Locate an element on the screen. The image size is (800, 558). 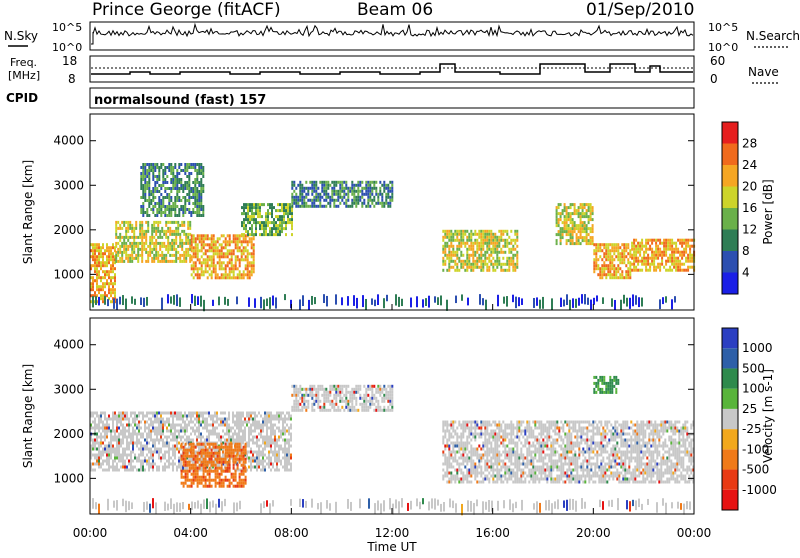
noise-right-tick-top: 10^5 is located at coordinates (723, 27).